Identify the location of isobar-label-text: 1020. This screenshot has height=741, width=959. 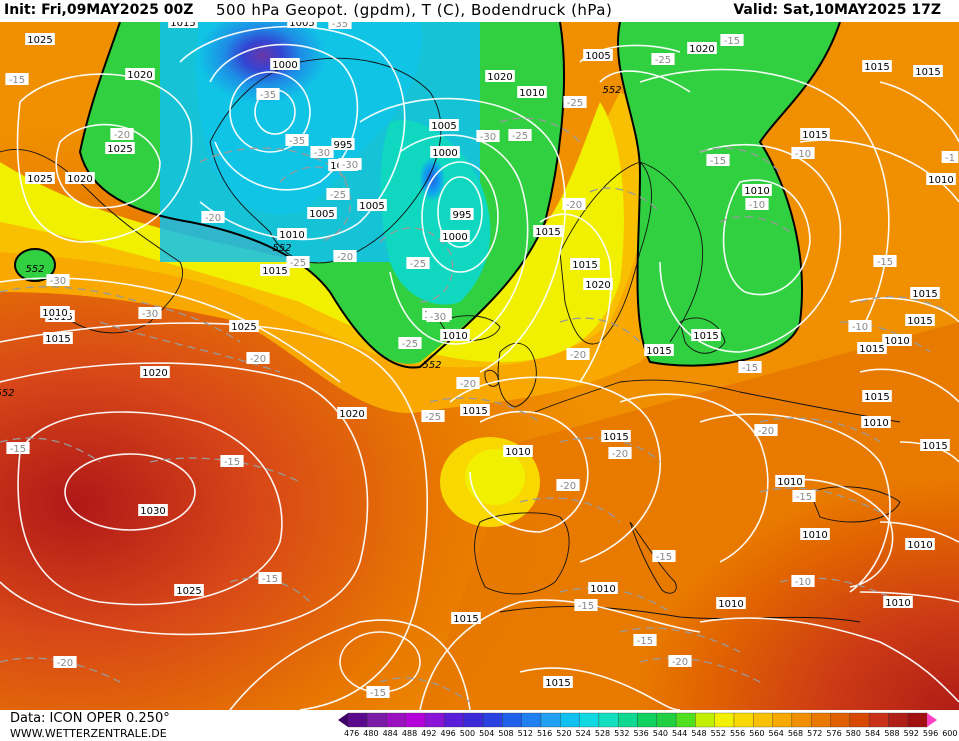
(139, 75).